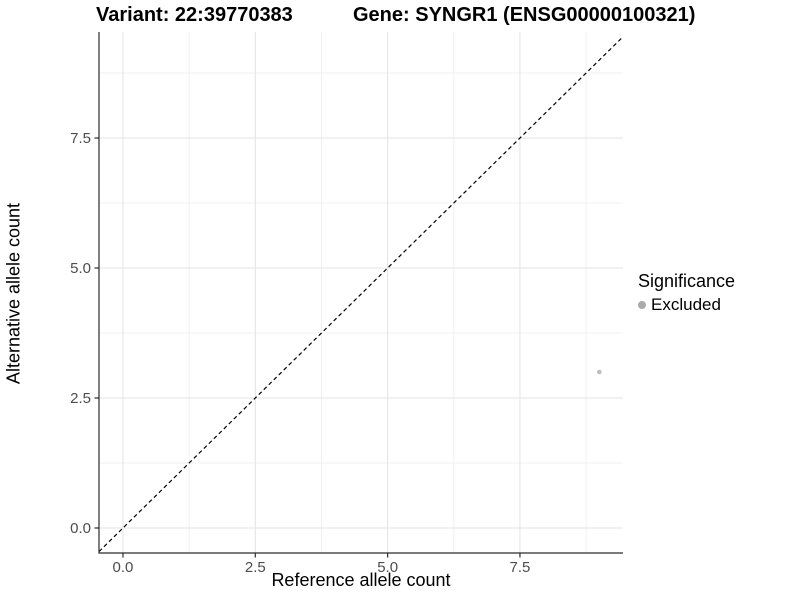 The height and width of the screenshot is (600, 800). Describe the element at coordinates (520, 567) in the screenshot. I see `x-tick-label: 7.5` at that location.